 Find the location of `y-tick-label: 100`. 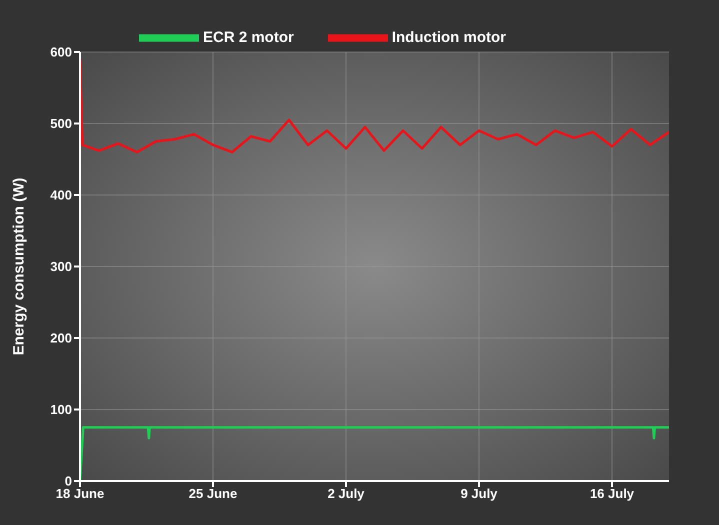

y-tick-label: 100 is located at coordinates (61, 410).